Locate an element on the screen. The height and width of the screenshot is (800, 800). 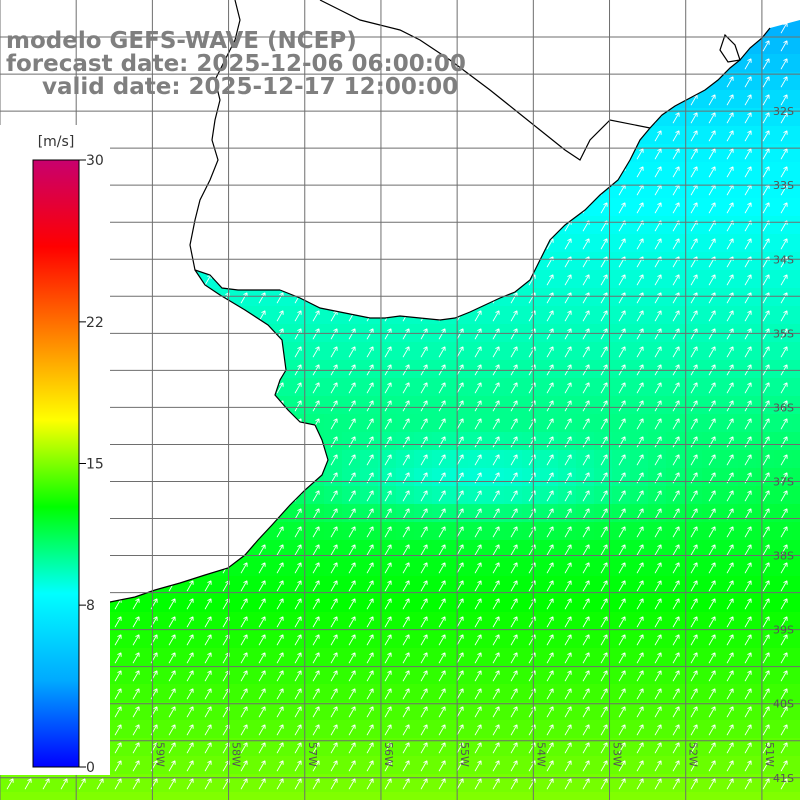
longitude-label: 52W is located at coordinates (693, 754).